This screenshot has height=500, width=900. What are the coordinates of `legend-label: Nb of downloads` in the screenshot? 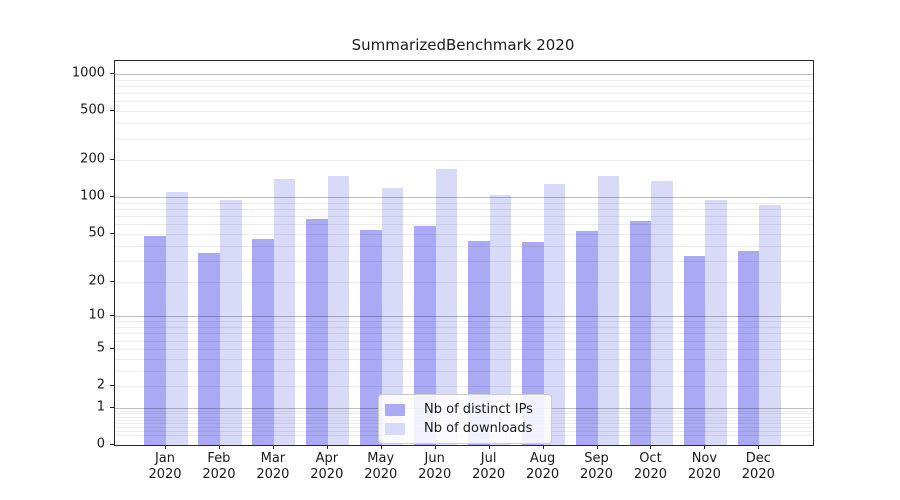 It's located at (478, 428).